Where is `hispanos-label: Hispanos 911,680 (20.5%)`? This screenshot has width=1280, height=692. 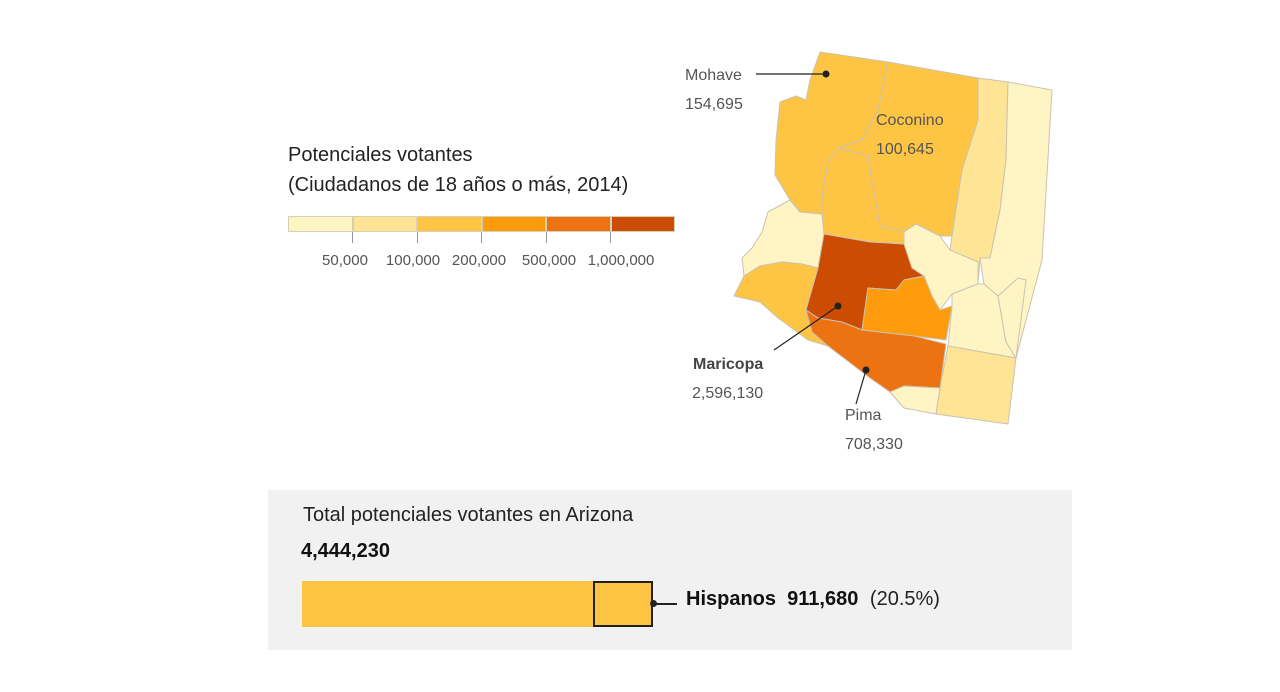 hispanos-label: Hispanos 911,680 (20.5%) is located at coordinates (813, 599).